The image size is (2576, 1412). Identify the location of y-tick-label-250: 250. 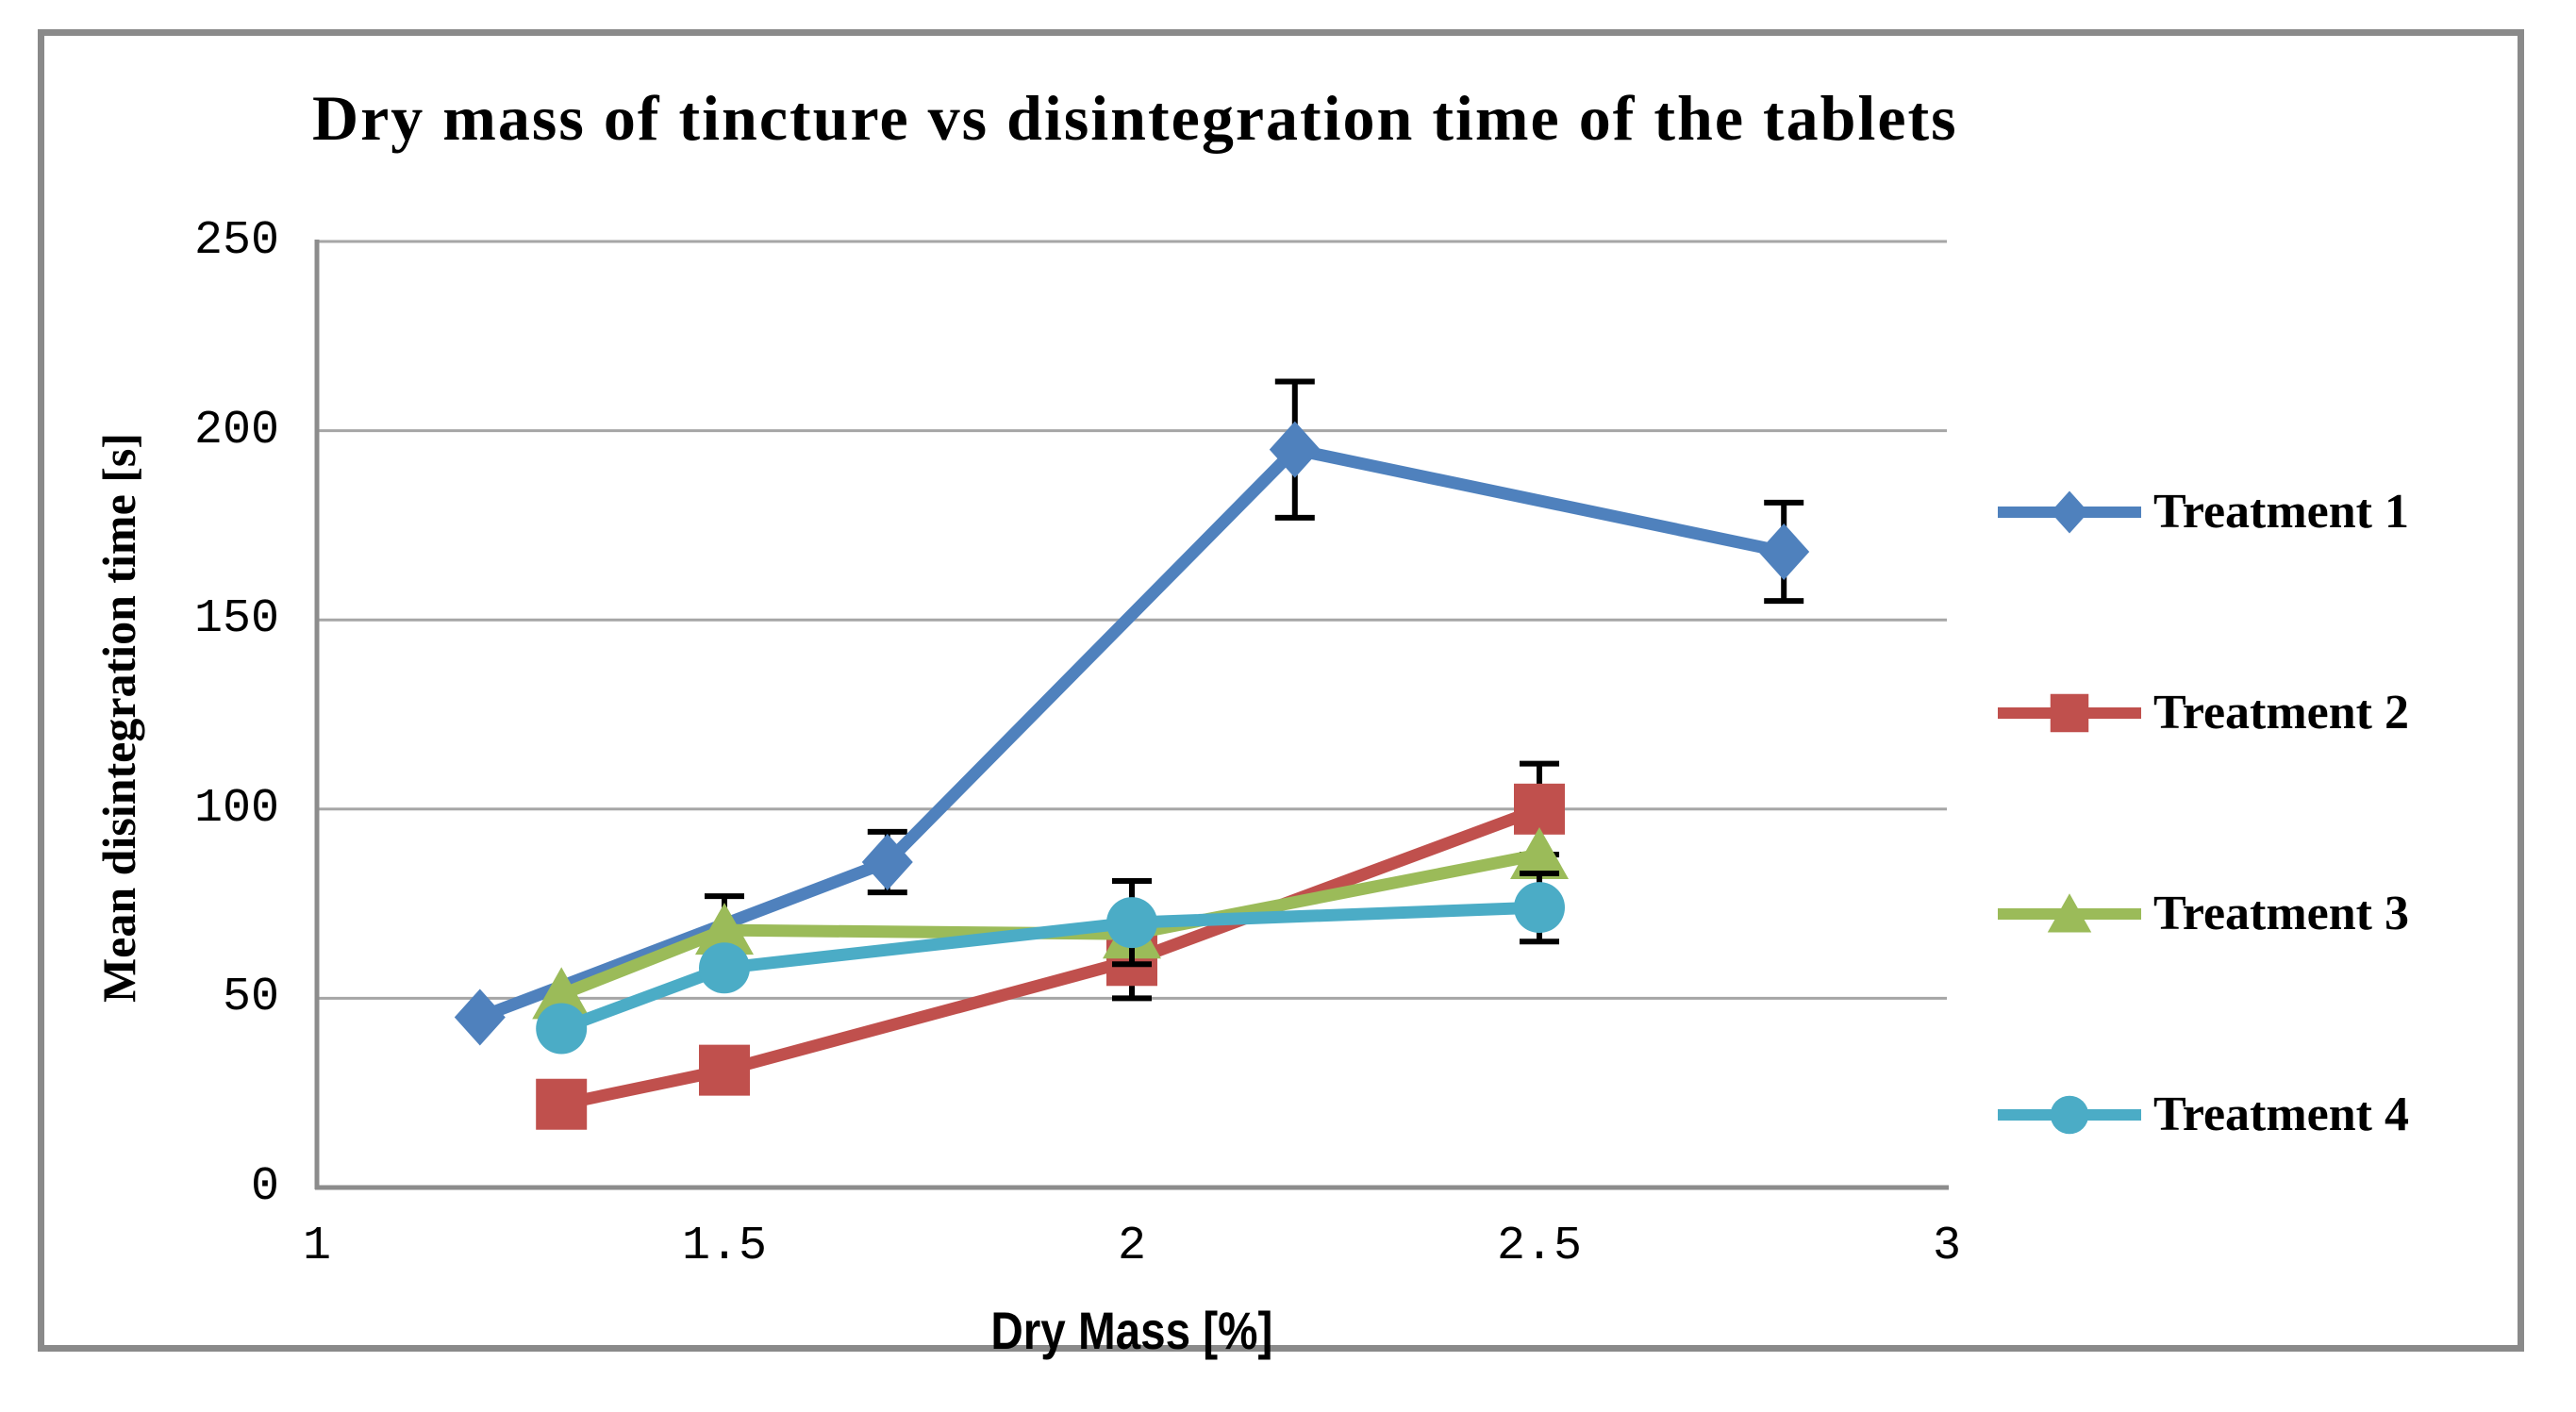
(236, 241).